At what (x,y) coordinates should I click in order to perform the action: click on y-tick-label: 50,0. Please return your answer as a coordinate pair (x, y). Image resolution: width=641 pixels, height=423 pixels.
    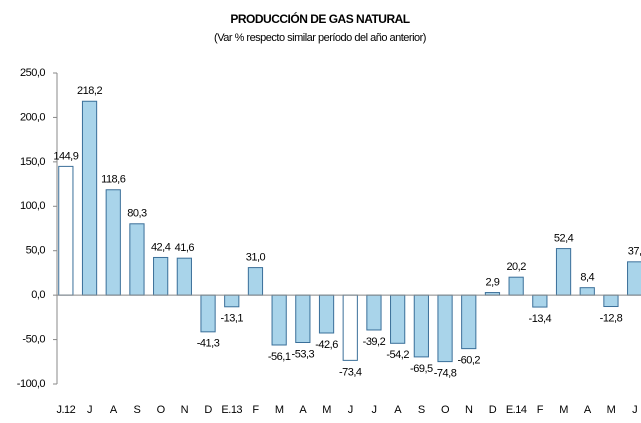
    Looking at the image, I should click on (36, 251).